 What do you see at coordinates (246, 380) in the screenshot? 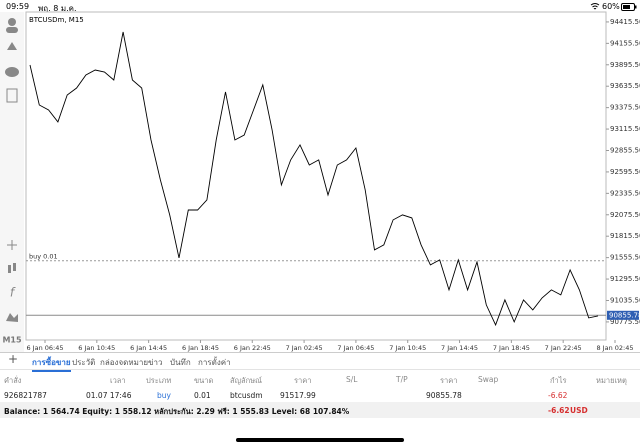
I see `column-header: สัญลักษณ์` at bounding box center [246, 380].